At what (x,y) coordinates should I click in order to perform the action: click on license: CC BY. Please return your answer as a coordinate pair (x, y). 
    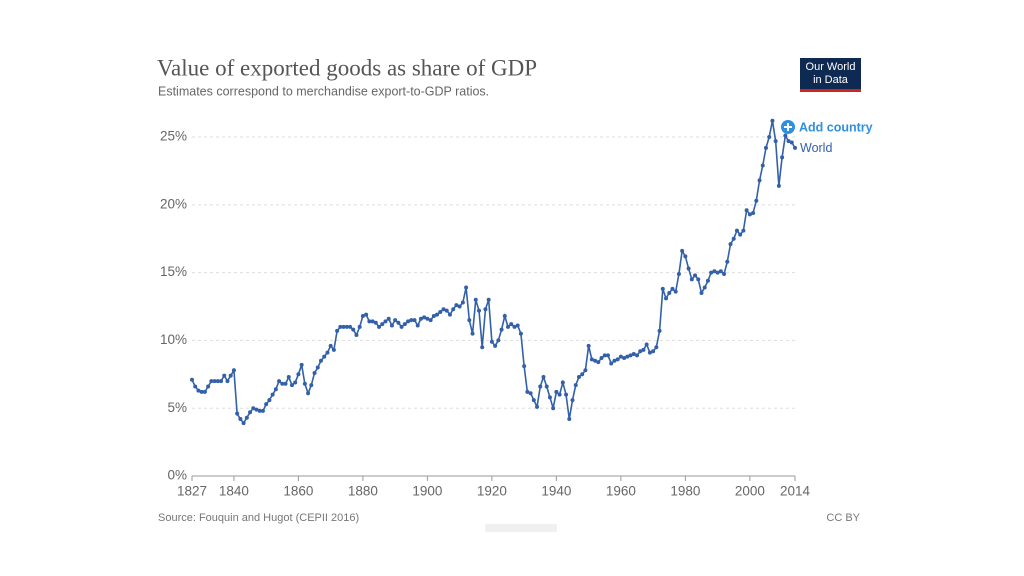
    Looking at the image, I should click on (843, 518).